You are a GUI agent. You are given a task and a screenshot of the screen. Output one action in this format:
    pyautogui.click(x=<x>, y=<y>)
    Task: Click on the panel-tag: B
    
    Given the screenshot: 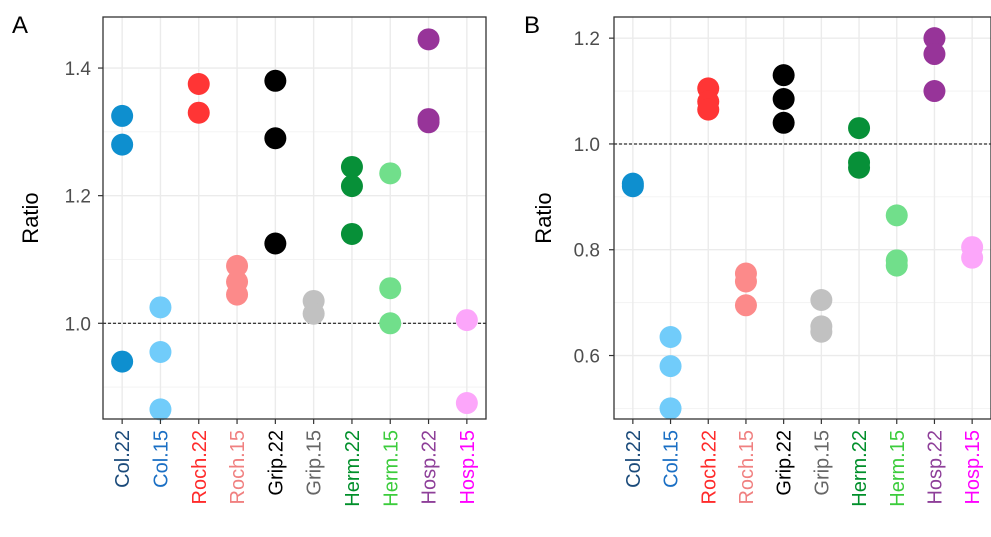 What is the action you would take?
    pyautogui.click(x=532, y=25)
    